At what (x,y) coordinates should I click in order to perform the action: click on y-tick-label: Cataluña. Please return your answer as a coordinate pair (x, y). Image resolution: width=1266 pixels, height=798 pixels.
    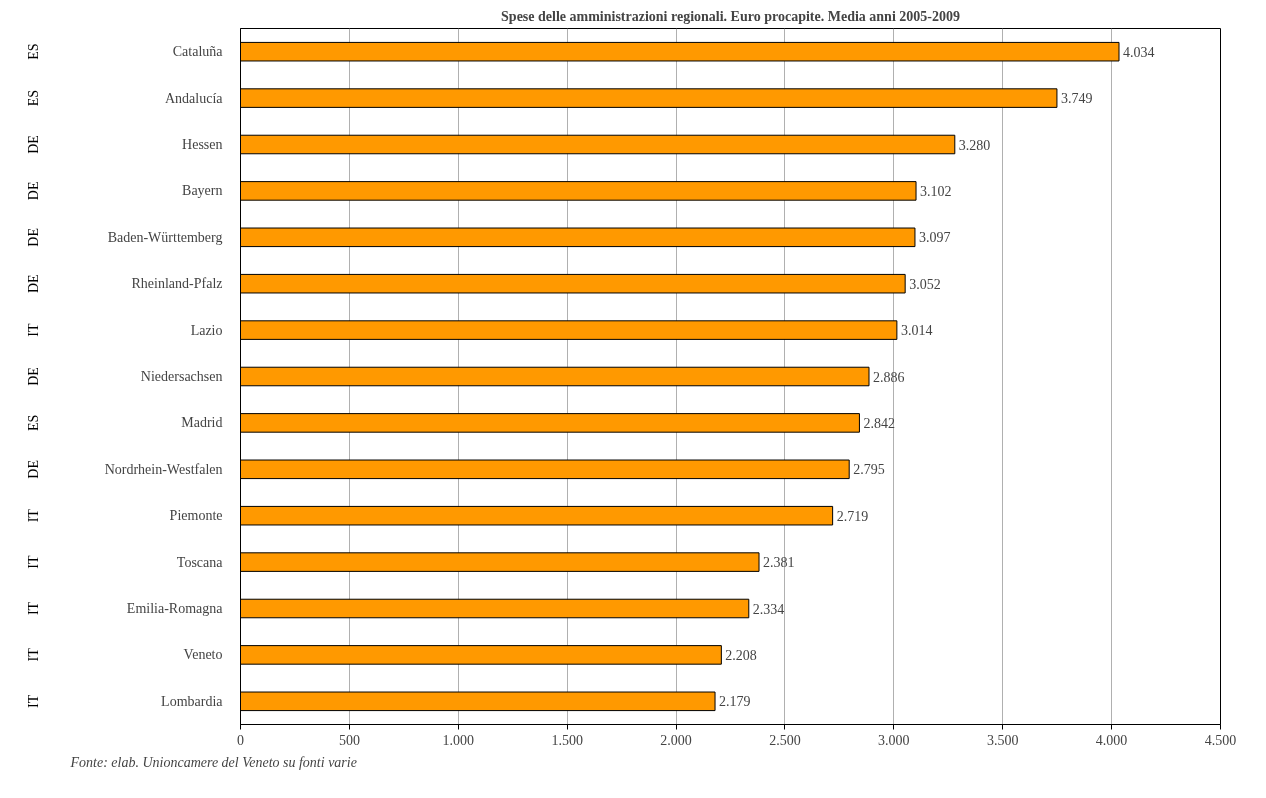
    Looking at the image, I should click on (198, 52).